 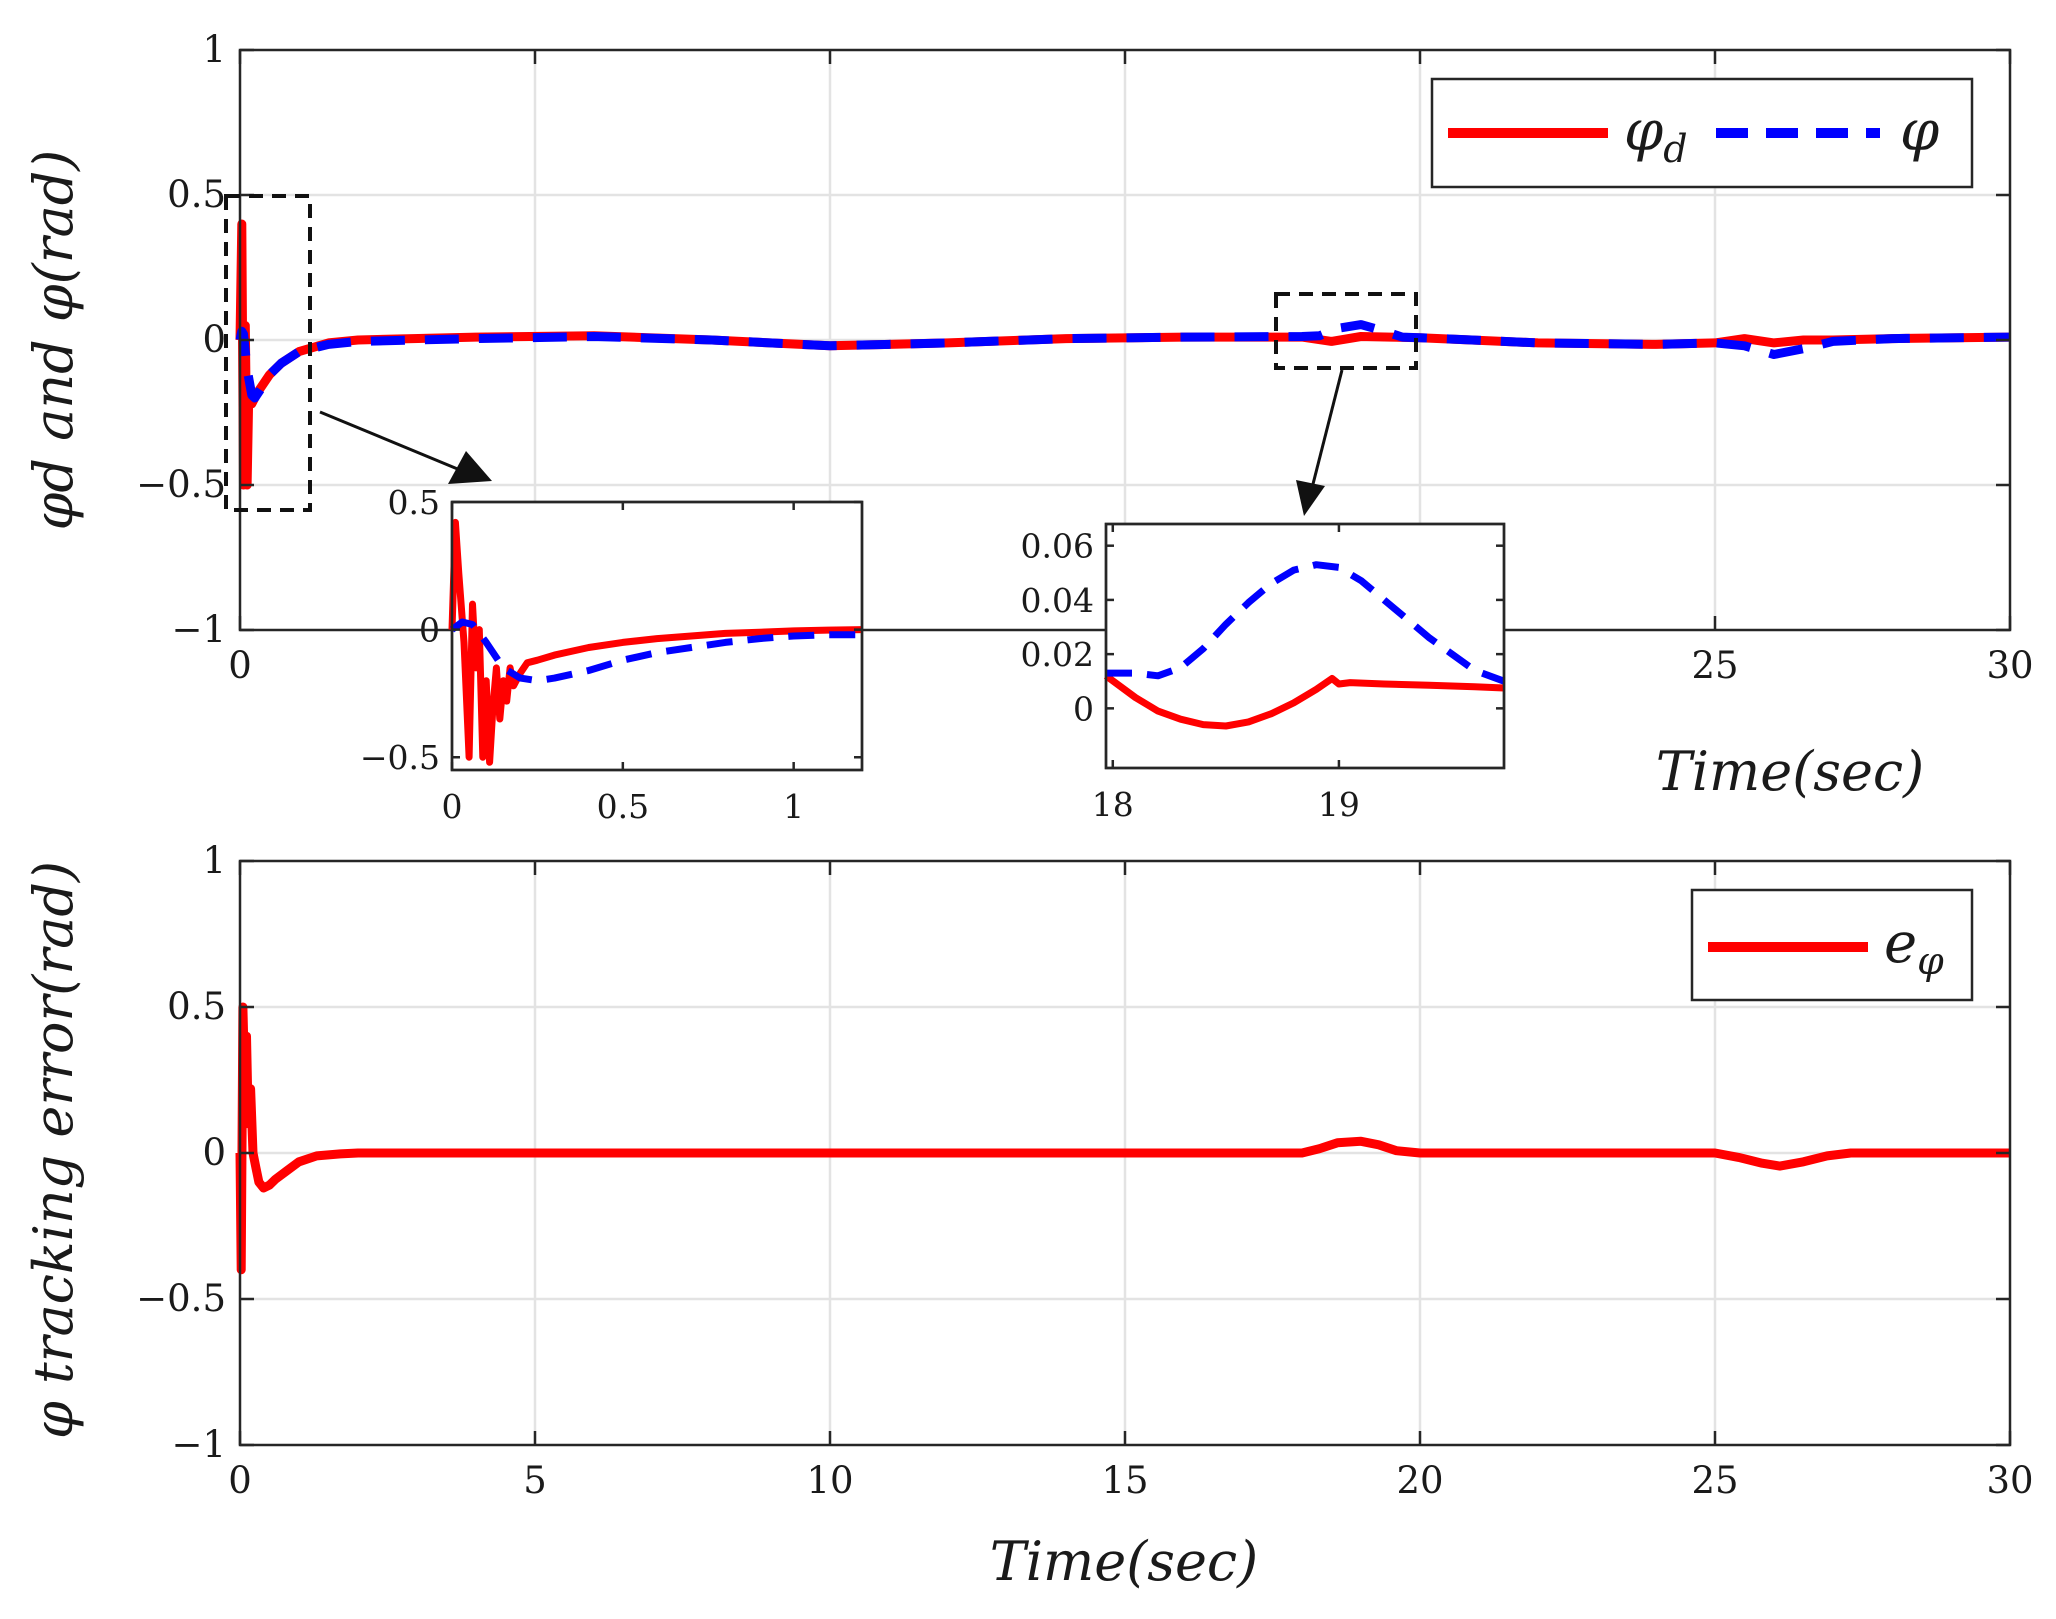 What do you see at coordinates (1310, 498) in the screenshot?
I see `zoom-arrow-middle-head` at bounding box center [1310, 498].